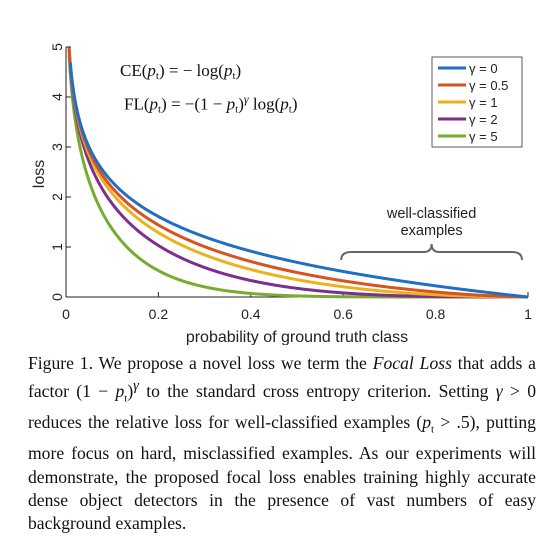  I want to click on x-tick-label: 1, so click(528, 314).